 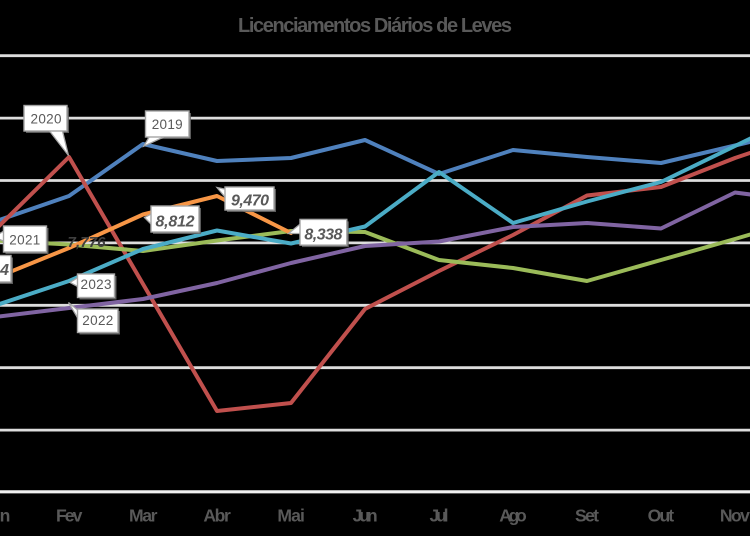 What do you see at coordinates (24, 240) in the screenshot?
I see `svg-text: 2021` at bounding box center [24, 240].